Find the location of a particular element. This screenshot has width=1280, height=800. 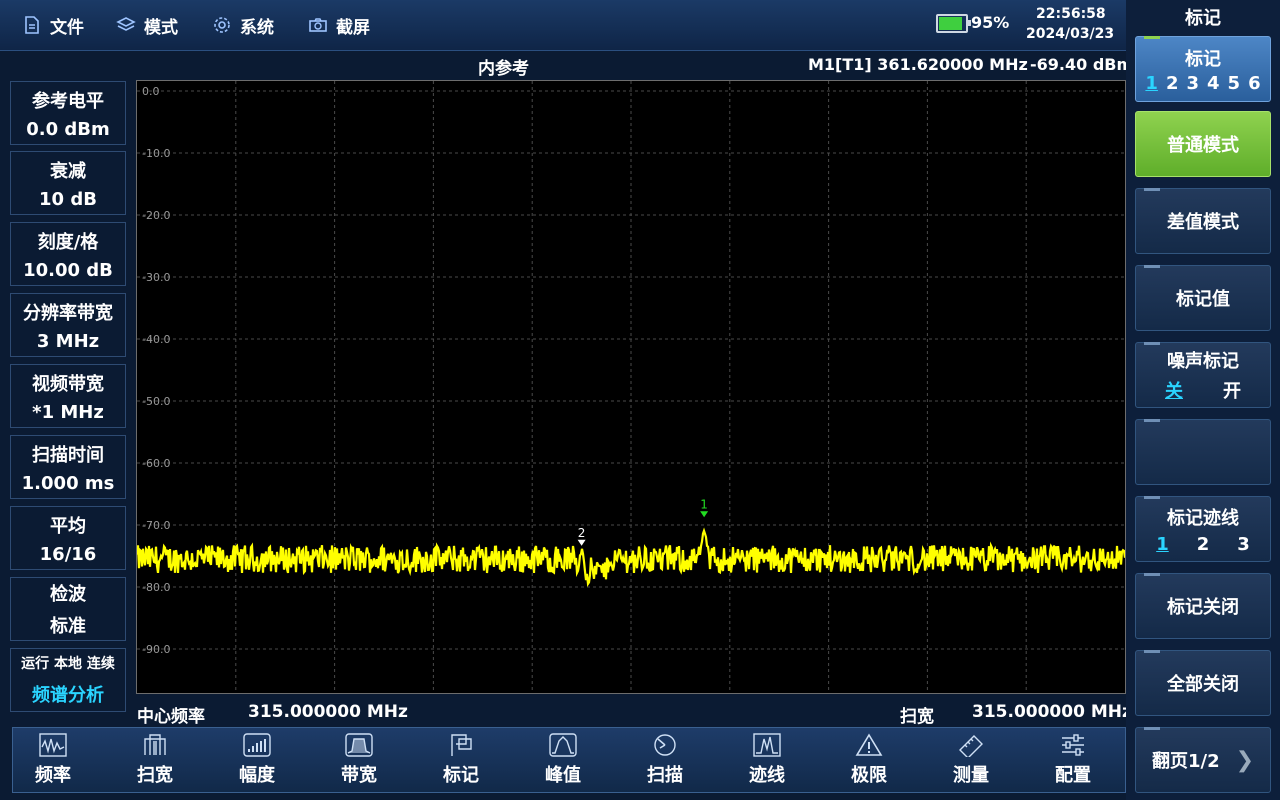

marker-2-label: 2 is located at coordinates (582, 533).